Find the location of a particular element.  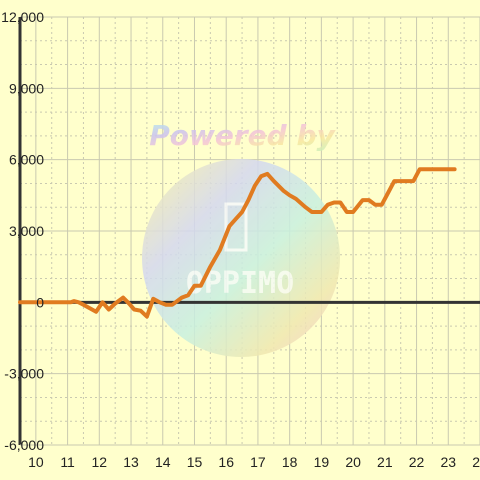

y-tick-label: 12,000 is located at coordinates (22, 17).